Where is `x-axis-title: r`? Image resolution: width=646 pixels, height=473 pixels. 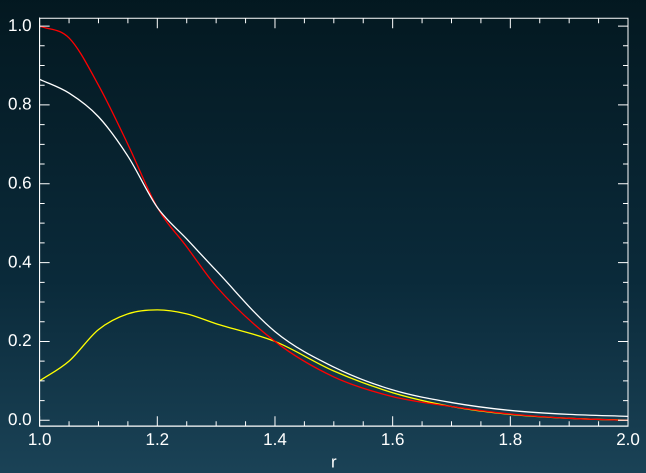 x-axis-title: r is located at coordinates (333, 462).